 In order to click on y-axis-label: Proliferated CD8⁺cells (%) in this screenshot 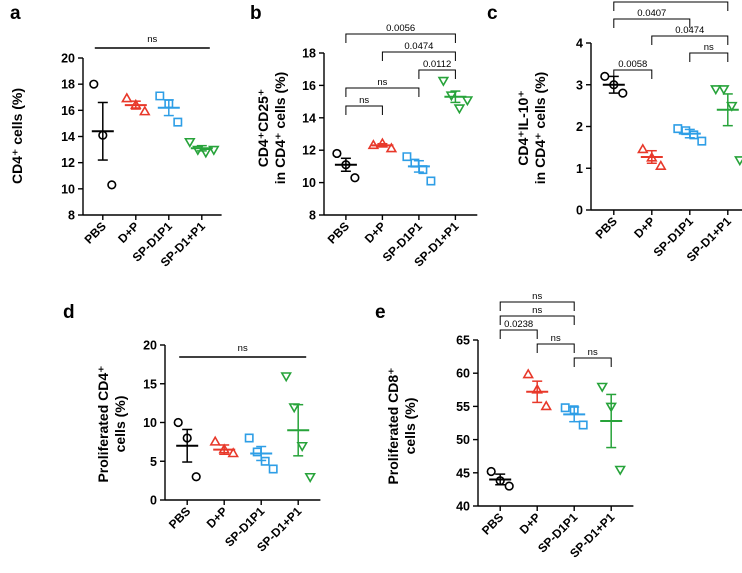, I will do `click(401, 425)`.